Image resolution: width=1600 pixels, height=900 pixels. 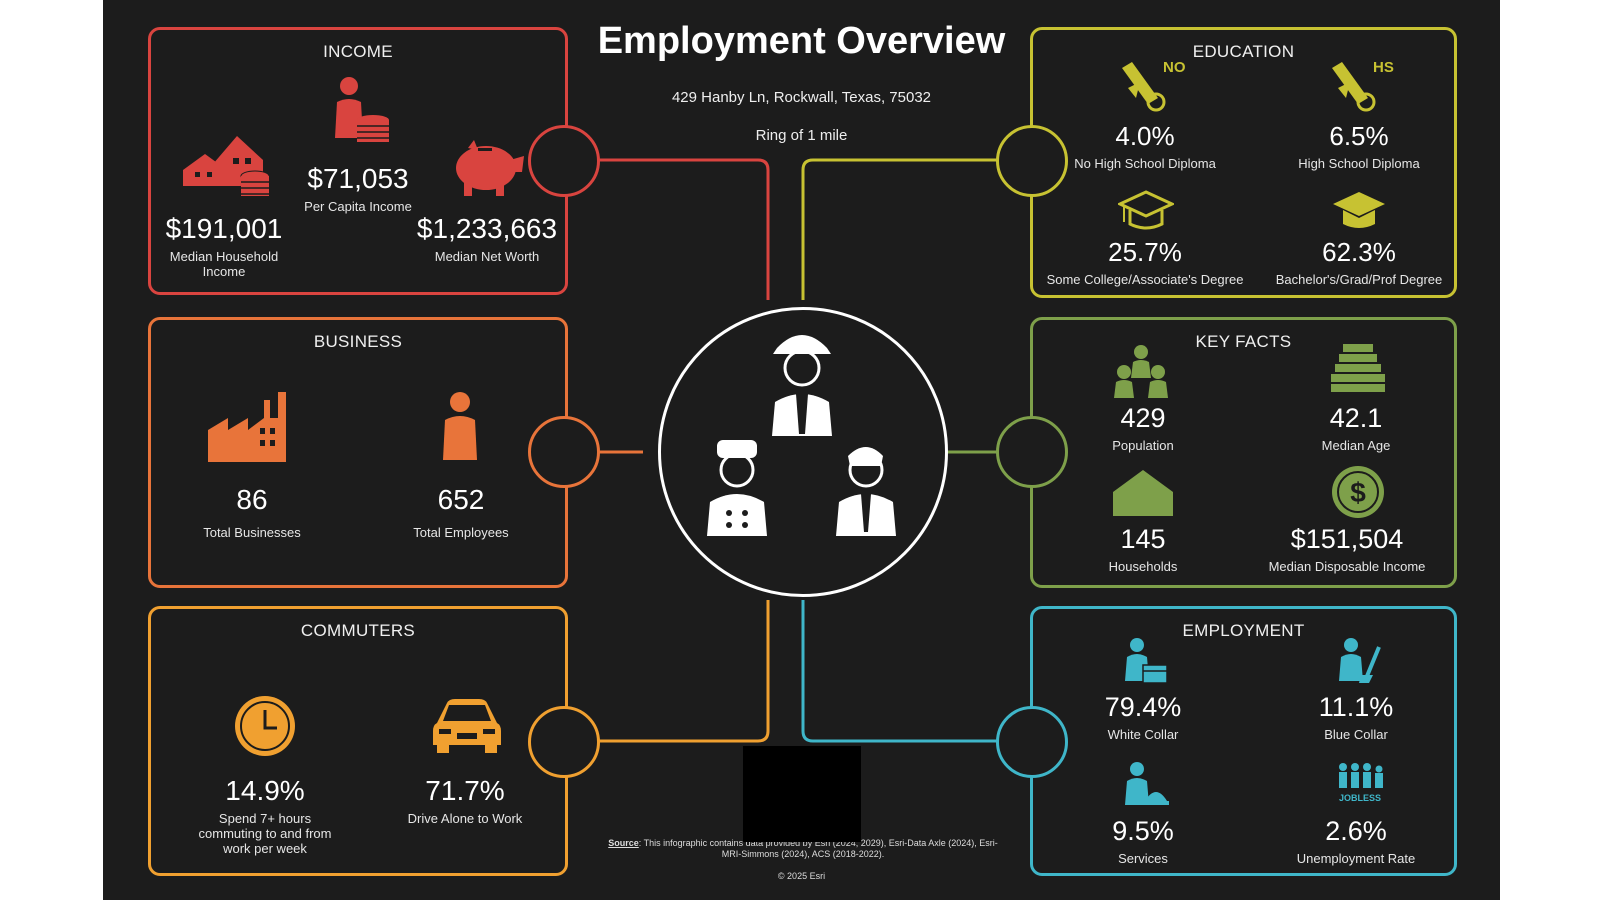 I want to click on money-stack-icon, so click(x=1358, y=368).